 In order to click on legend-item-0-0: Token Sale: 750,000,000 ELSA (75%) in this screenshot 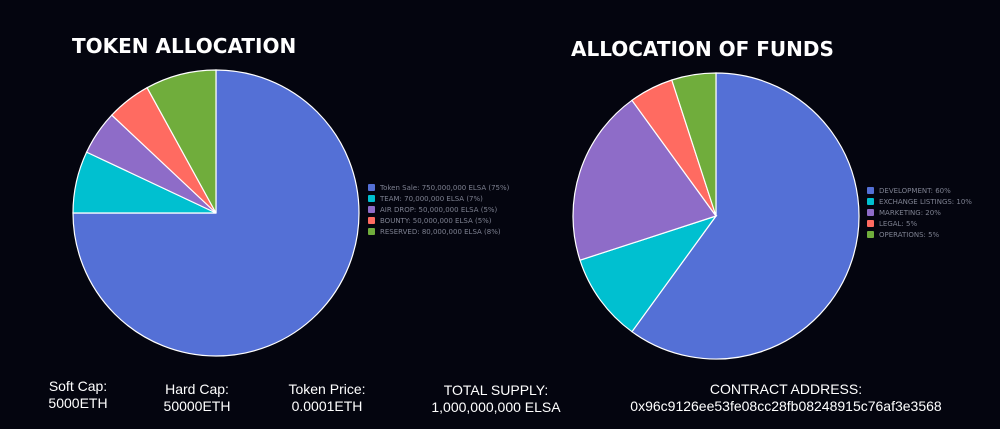, I will do `click(438, 187)`.